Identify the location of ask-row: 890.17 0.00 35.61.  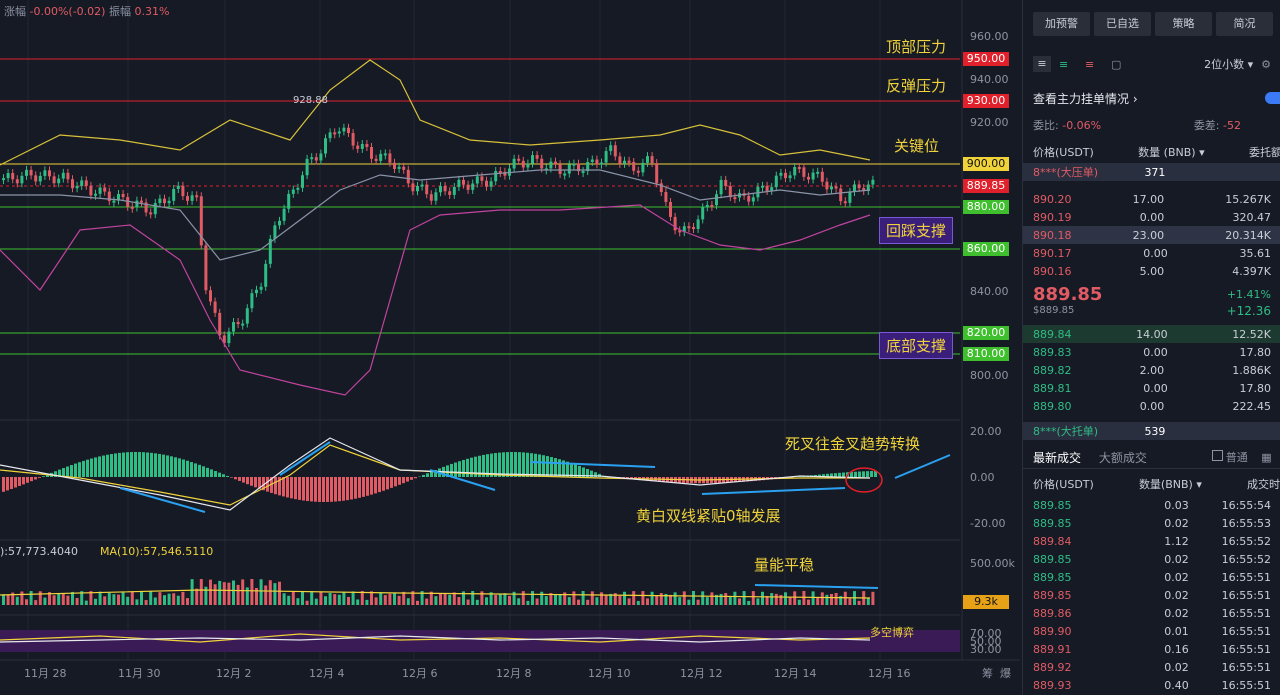
(1151, 253).